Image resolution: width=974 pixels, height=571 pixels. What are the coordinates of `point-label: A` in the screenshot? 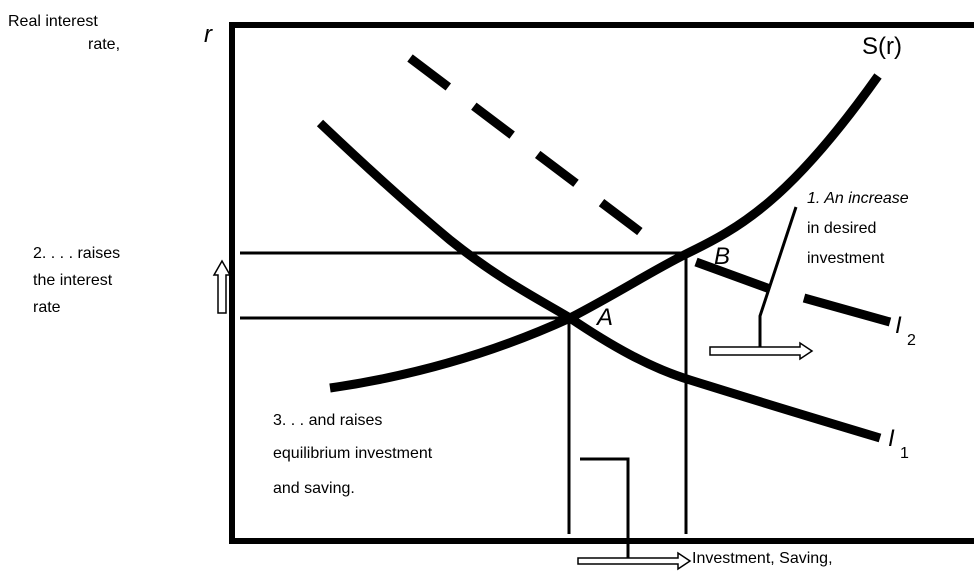 It's located at (604, 317).